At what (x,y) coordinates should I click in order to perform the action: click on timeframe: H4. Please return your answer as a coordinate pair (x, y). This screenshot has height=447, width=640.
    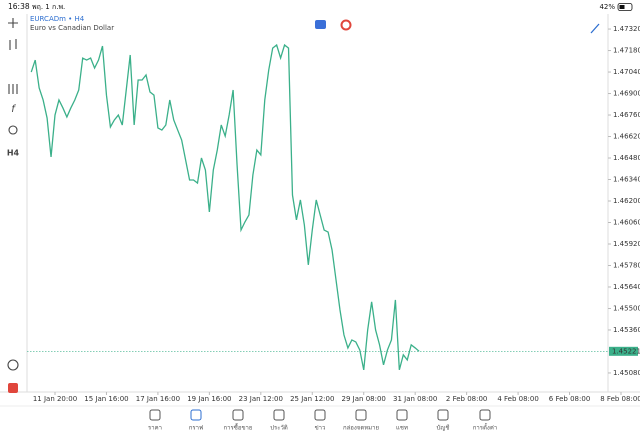
    Looking at the image, I should click on (13, 153).